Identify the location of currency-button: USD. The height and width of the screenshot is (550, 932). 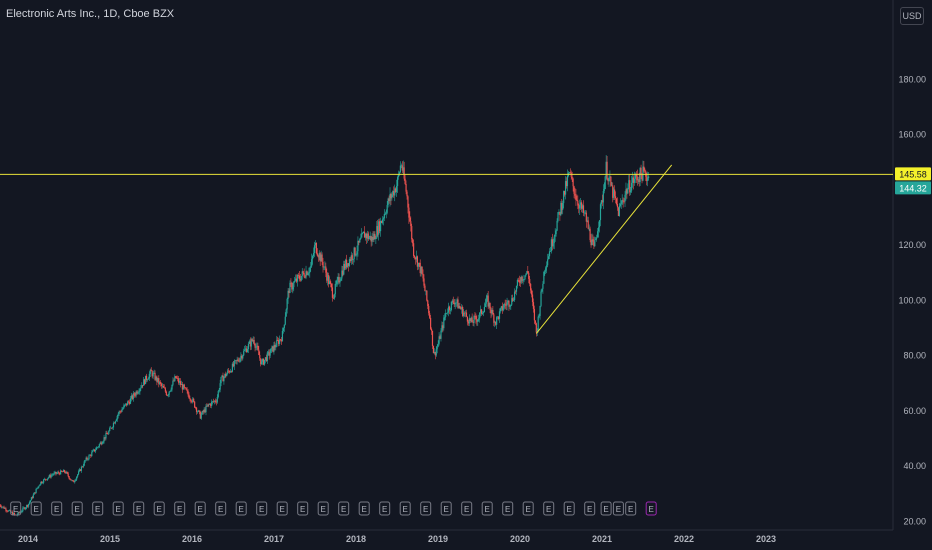
(912, 16).